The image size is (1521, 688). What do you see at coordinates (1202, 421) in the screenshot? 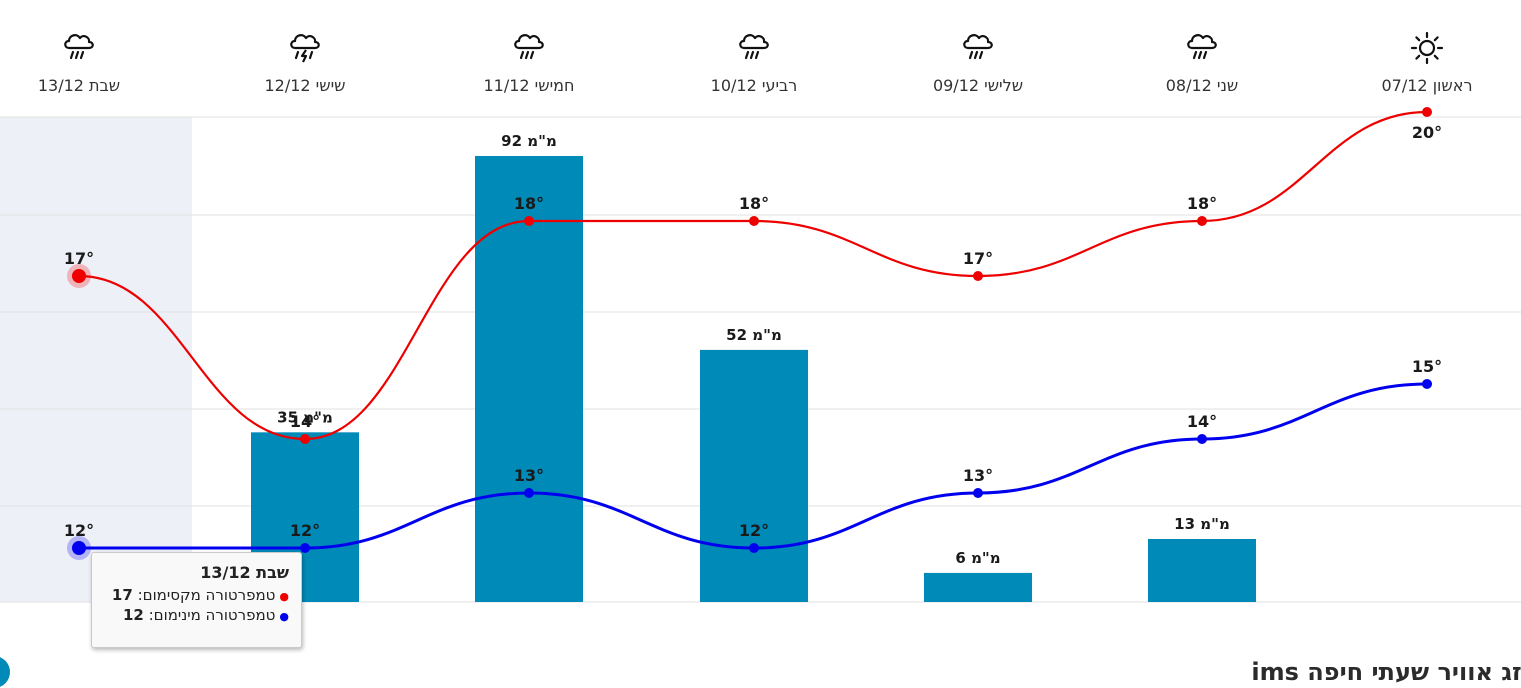
I see `min-temp-label: 14°` at bounding box center [1202, 421].